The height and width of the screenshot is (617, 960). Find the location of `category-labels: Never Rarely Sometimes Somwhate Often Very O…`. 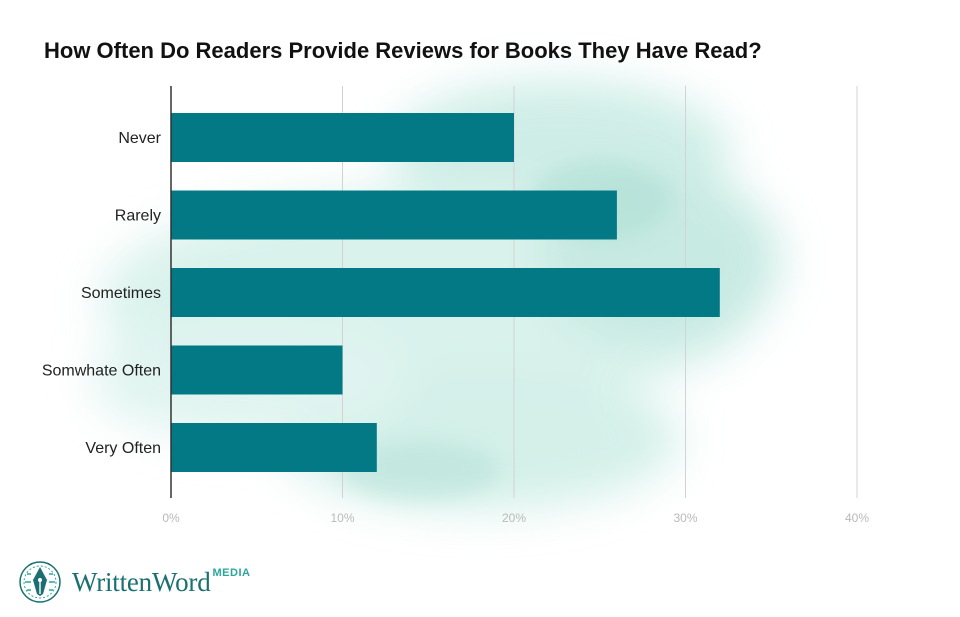

category-labels: Never Rarely Sometimes Somwhate Often Very O… is located at coordinates (102, 293).